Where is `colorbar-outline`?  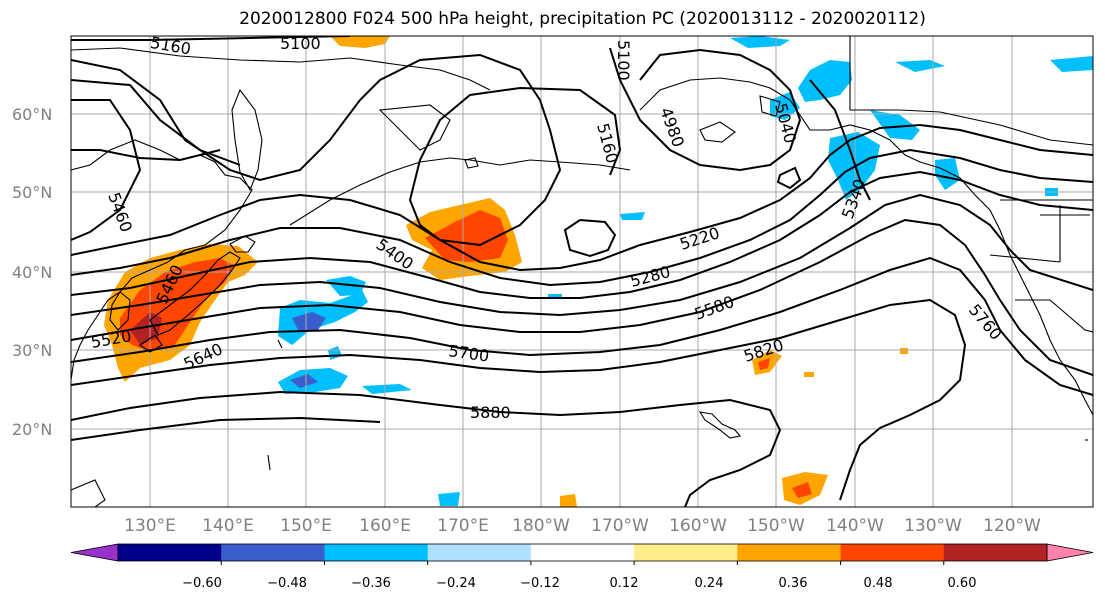 colorbar-outline is located at coordinates (582, 552).